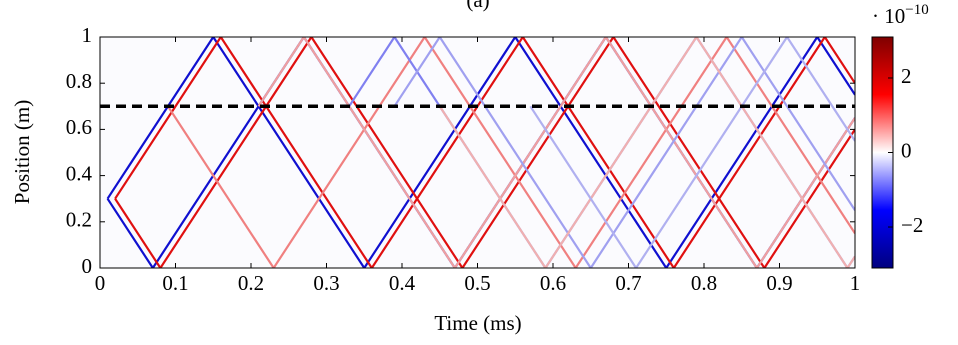 The width and height of the screenshot is (958, 345). What do you see at coordinates (704, 283) in the screenshot?
I see `x-tick-label: 0.8` at bounding box center [704, 283].